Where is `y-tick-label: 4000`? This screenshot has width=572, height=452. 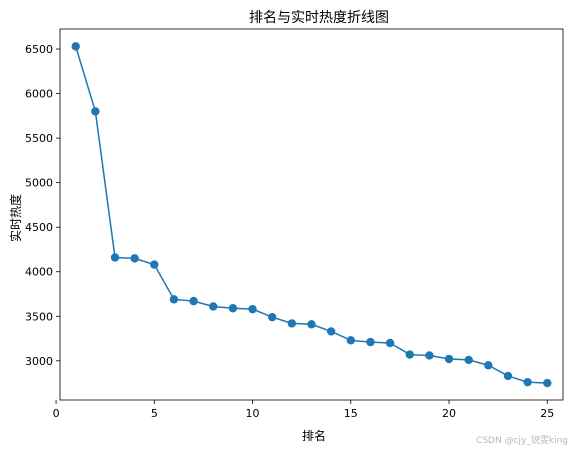
y-tick-label: 4000 is located at coordinates (39, 272).